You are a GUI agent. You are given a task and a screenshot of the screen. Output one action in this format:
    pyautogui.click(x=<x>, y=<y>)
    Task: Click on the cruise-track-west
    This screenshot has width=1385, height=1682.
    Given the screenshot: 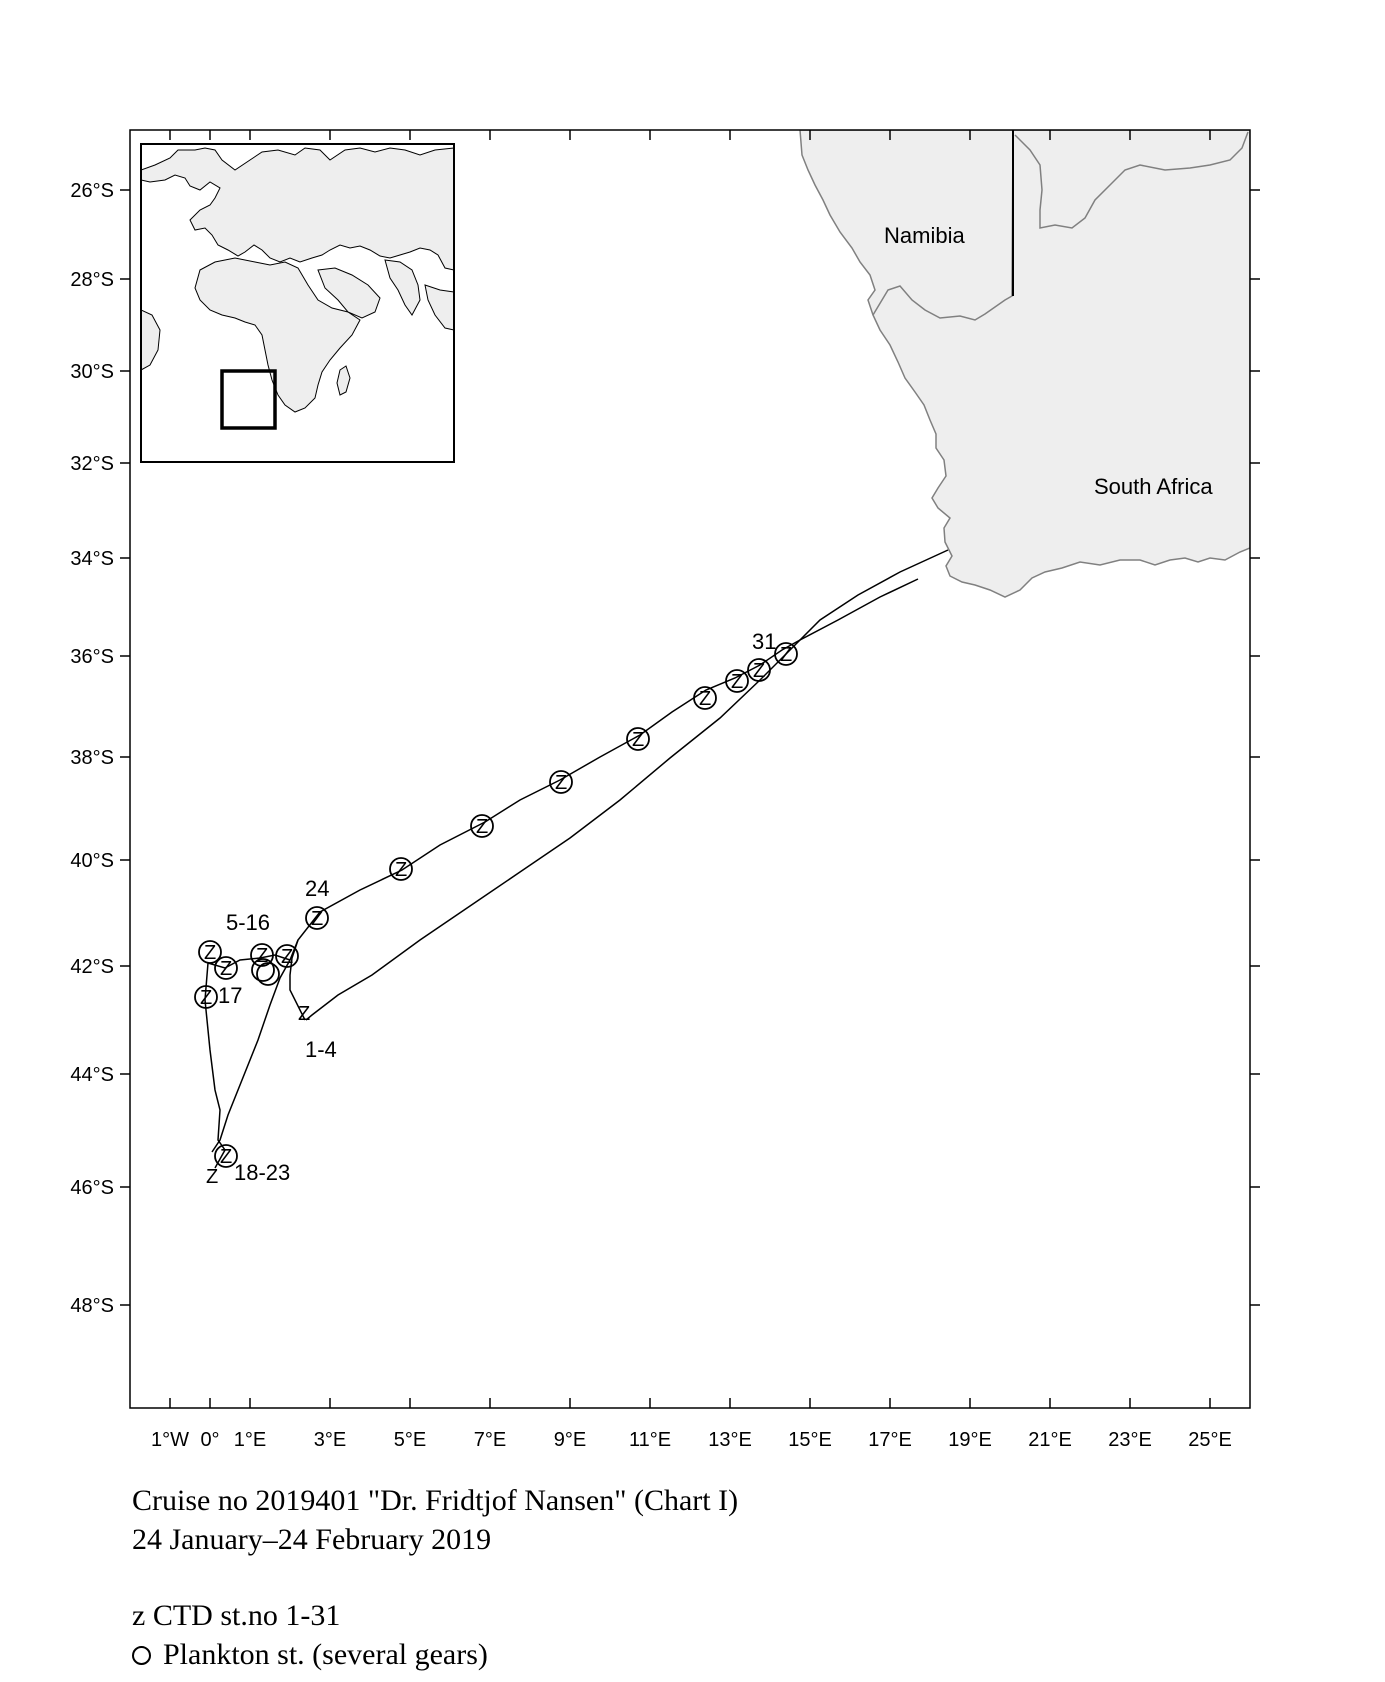 What is the action you would take?
    pyautogui.click(x=255, y=1054)
    